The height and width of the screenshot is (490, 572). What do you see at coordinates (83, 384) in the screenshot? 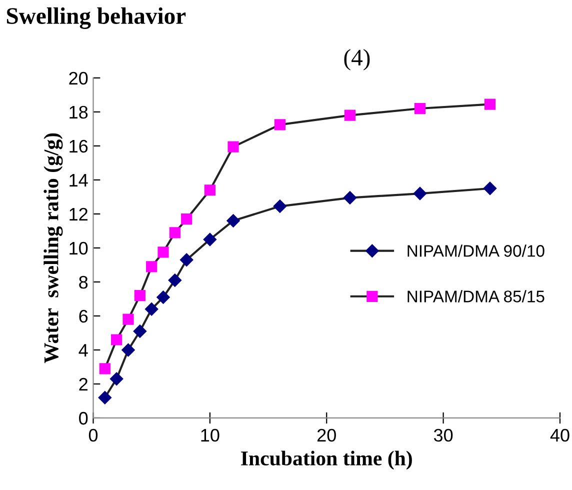
I see `y-tick-label: 2` at bounding box center [83, 384].